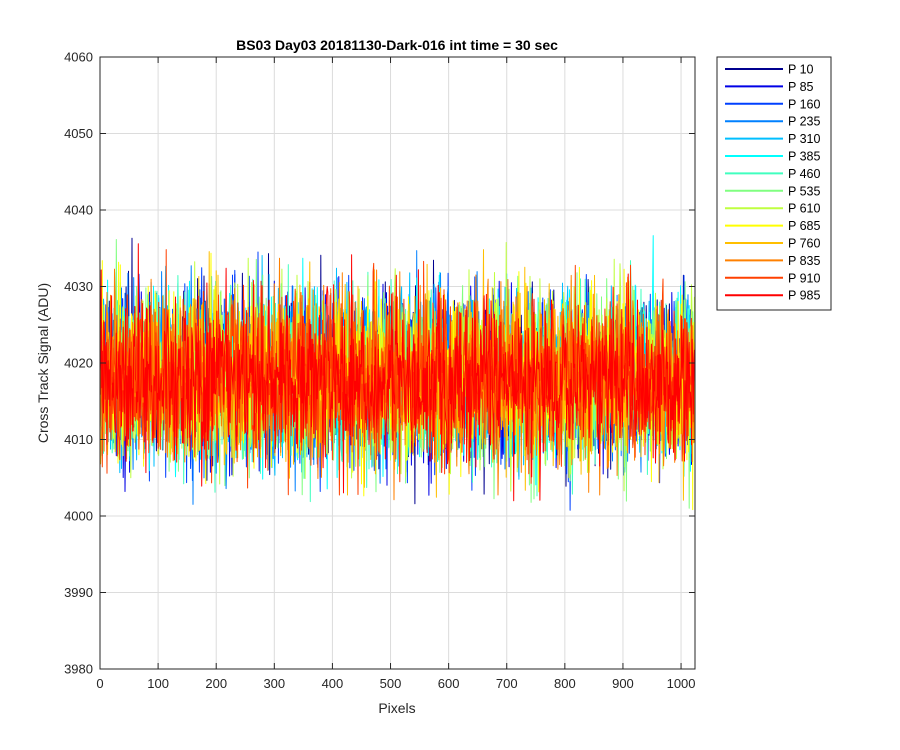 The height and width of the screenshot is (750, 900). Describe the element at coordinates (804, 122) in the screenshot. I see `legend-entry-label: P 235` at that location.